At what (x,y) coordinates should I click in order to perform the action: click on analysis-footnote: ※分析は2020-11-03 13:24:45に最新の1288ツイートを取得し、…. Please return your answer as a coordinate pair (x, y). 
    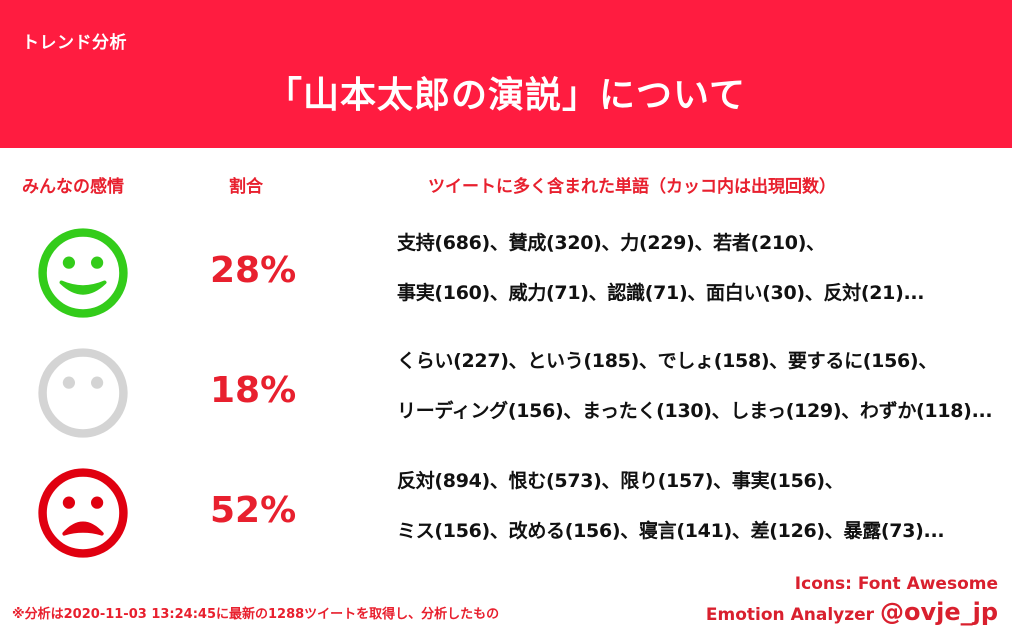
    Looking at the image, I should click on (256, 614).